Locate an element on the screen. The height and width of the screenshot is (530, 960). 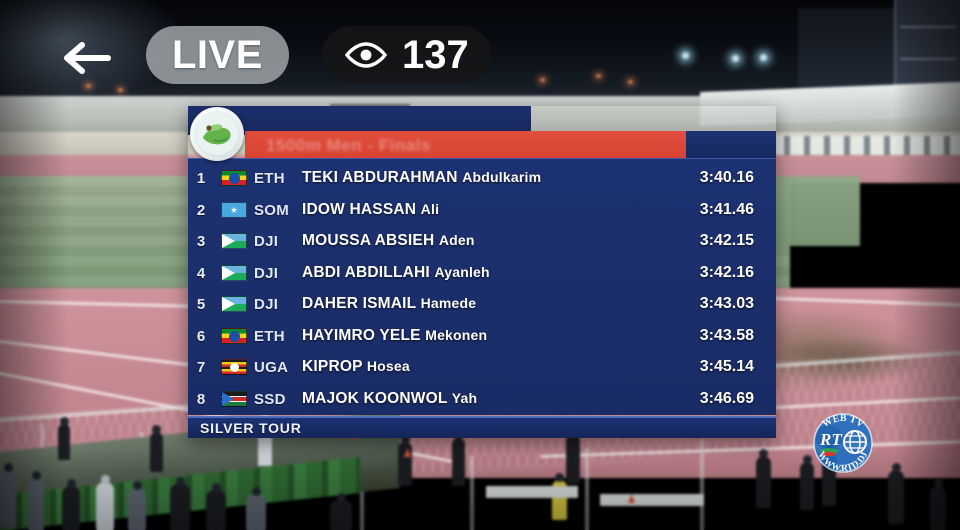
finish-time: 3:42.15 is located at coordinates (726, 240).